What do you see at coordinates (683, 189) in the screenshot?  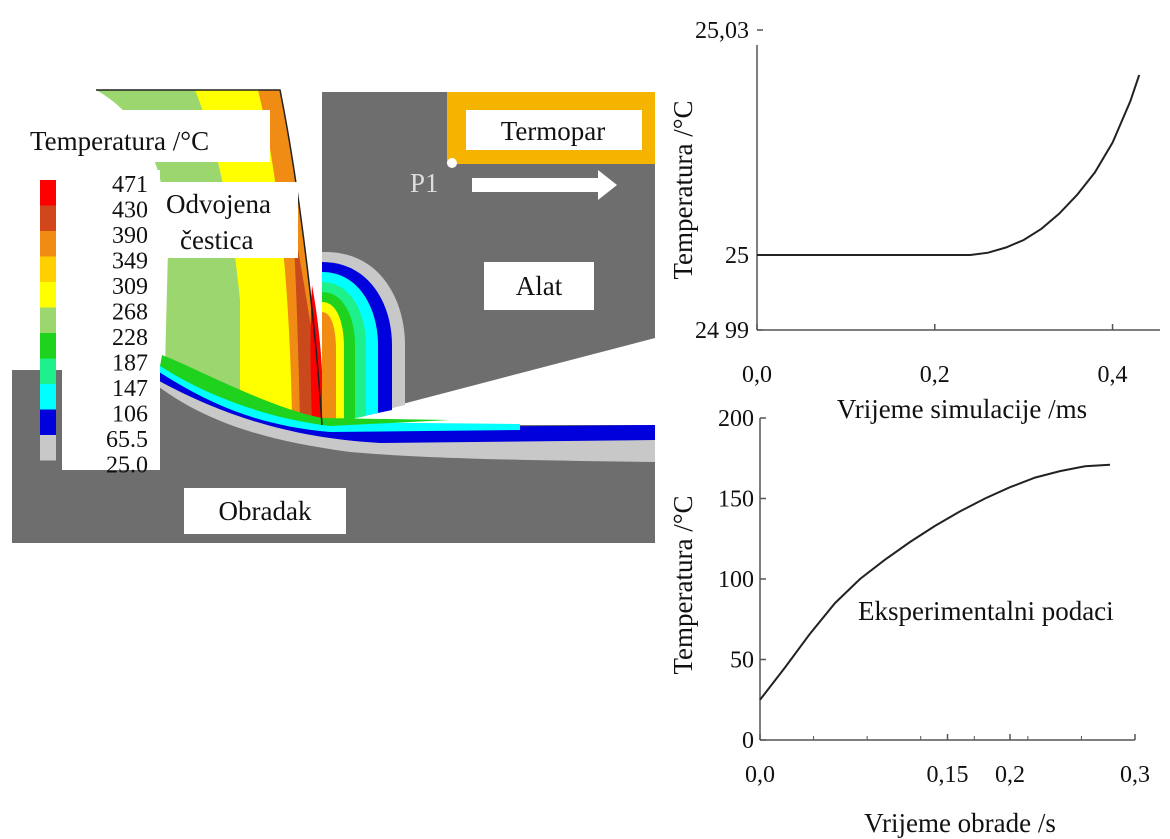 I see `chart1-ylabel: Temperatura /°C` at bounding box center [683, 189].